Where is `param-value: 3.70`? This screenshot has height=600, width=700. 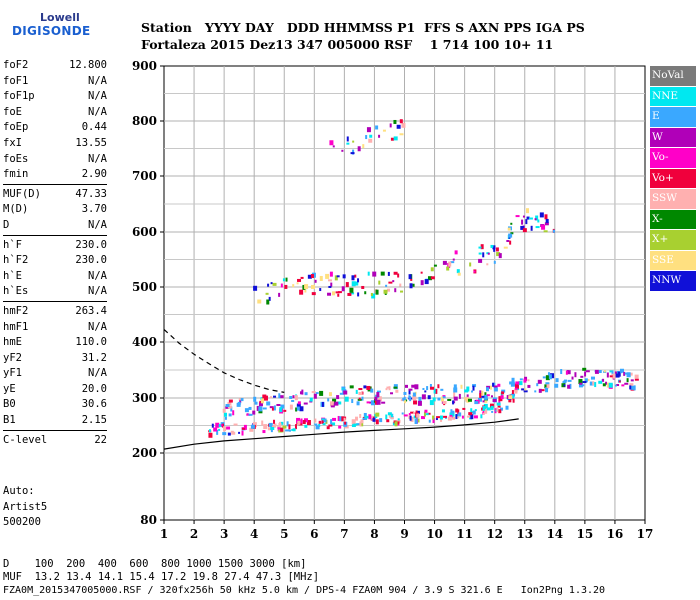 param-value: 3.70 is located at coordinates (94, 209).